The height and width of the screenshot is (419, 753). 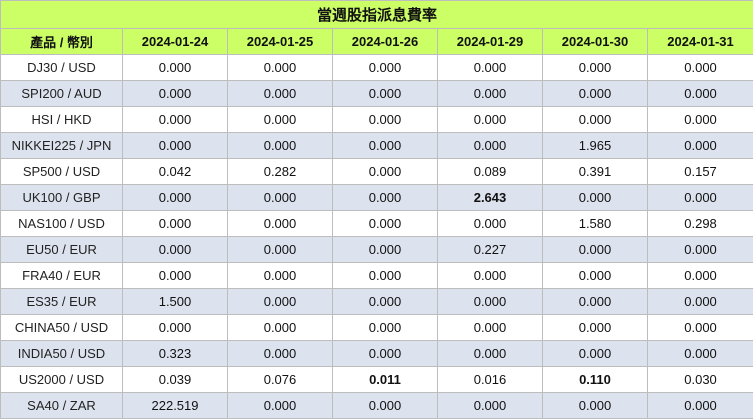 What do you see at coordinates (490, 42) in the screenshot?
I see `column-header-date: 2024-01-29` at bounding box center [490, 42].